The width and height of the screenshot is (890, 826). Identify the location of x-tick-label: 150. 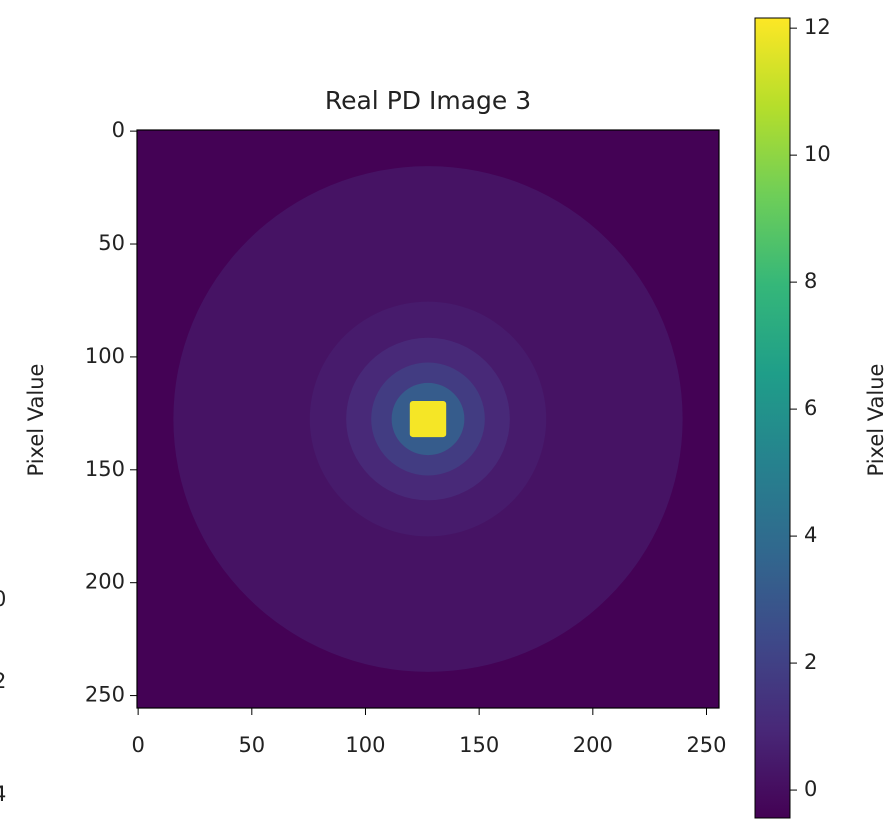
(479, 745).